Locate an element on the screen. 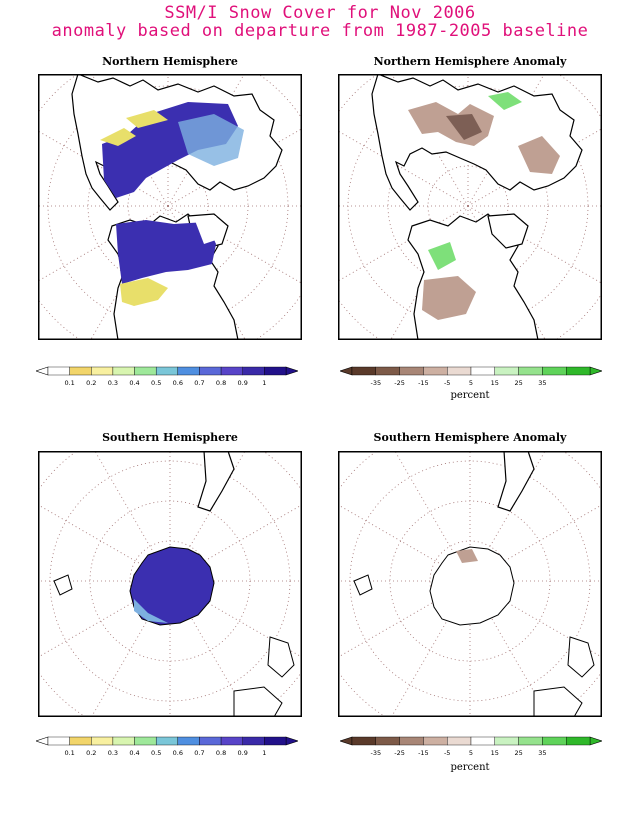  colorbar-anomaly-top: -35 -25 -15 -5 5 15 25 35 is located at coordinates (471, 376).